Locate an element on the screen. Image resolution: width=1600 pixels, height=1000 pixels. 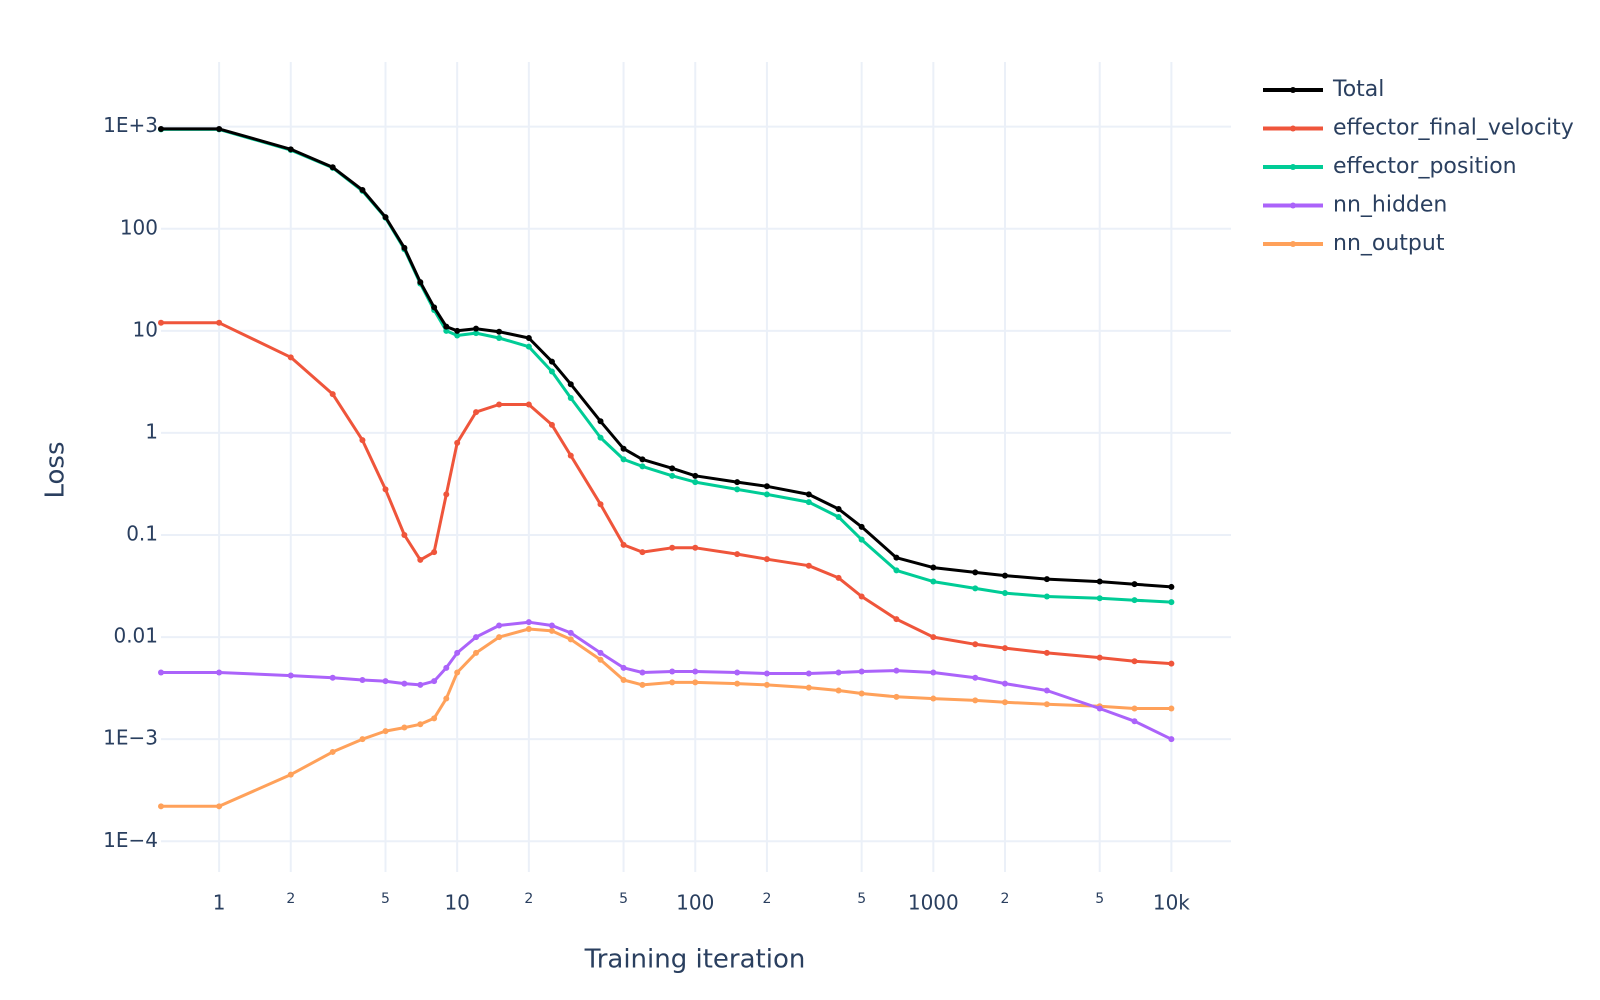
y-tick-label: 1E+3 is located at coordinates (130, 125).